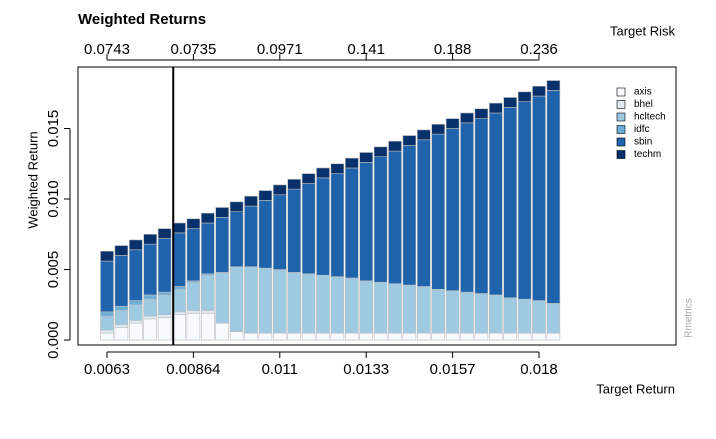  What do you see at coordinates (53, 270) in the screenshot?
I see `y-tick-label: 0.005` at bounding box center [53, 270].